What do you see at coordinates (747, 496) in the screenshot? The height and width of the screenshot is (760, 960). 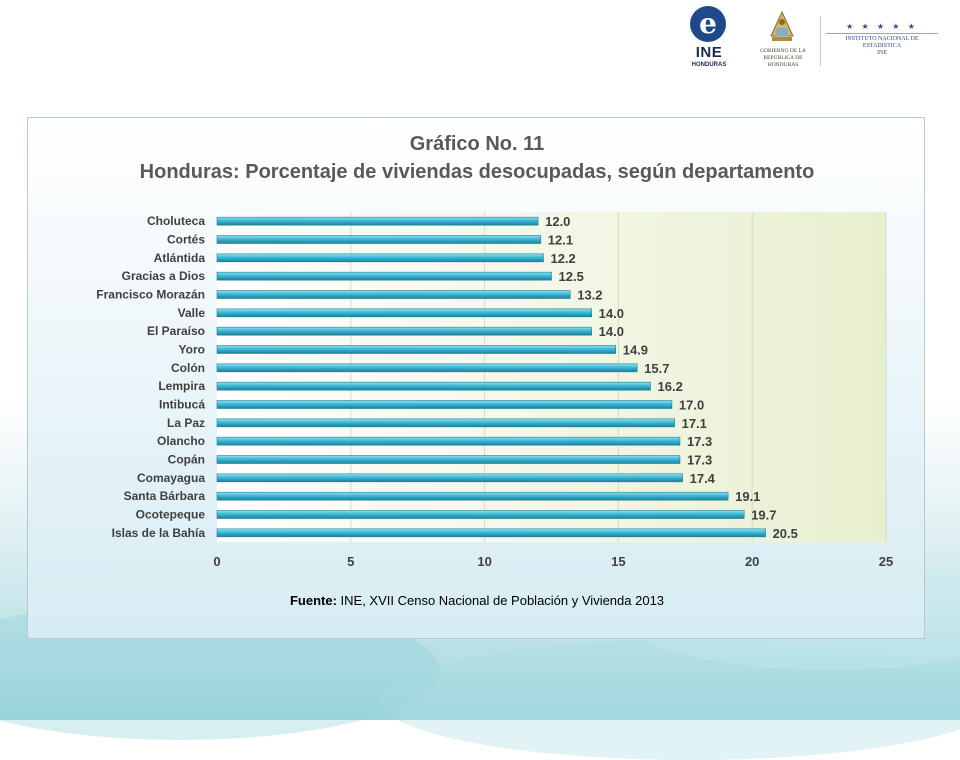 I see `bar-value-label: 19.1` at bounding box center [747, 496].